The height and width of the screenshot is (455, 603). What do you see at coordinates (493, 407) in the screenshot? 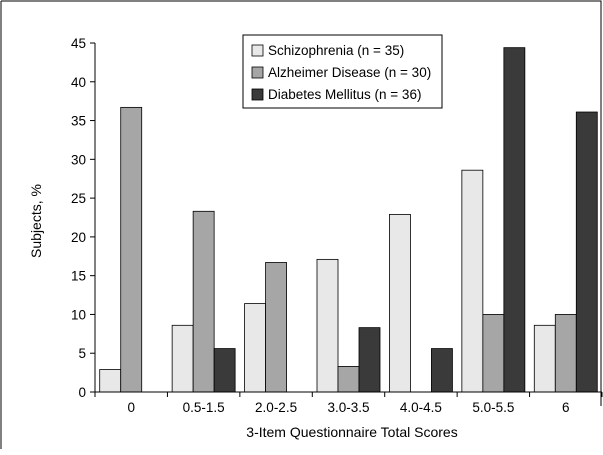
I see `x-tick-label: 5.0-5.5` at bounding box center [493, 407].